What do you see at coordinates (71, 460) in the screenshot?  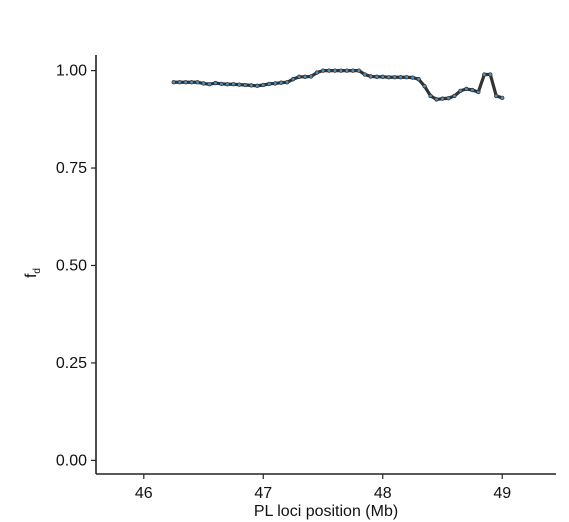 I see `y-tick-label: 0.00` at bounding box center [71, 460].